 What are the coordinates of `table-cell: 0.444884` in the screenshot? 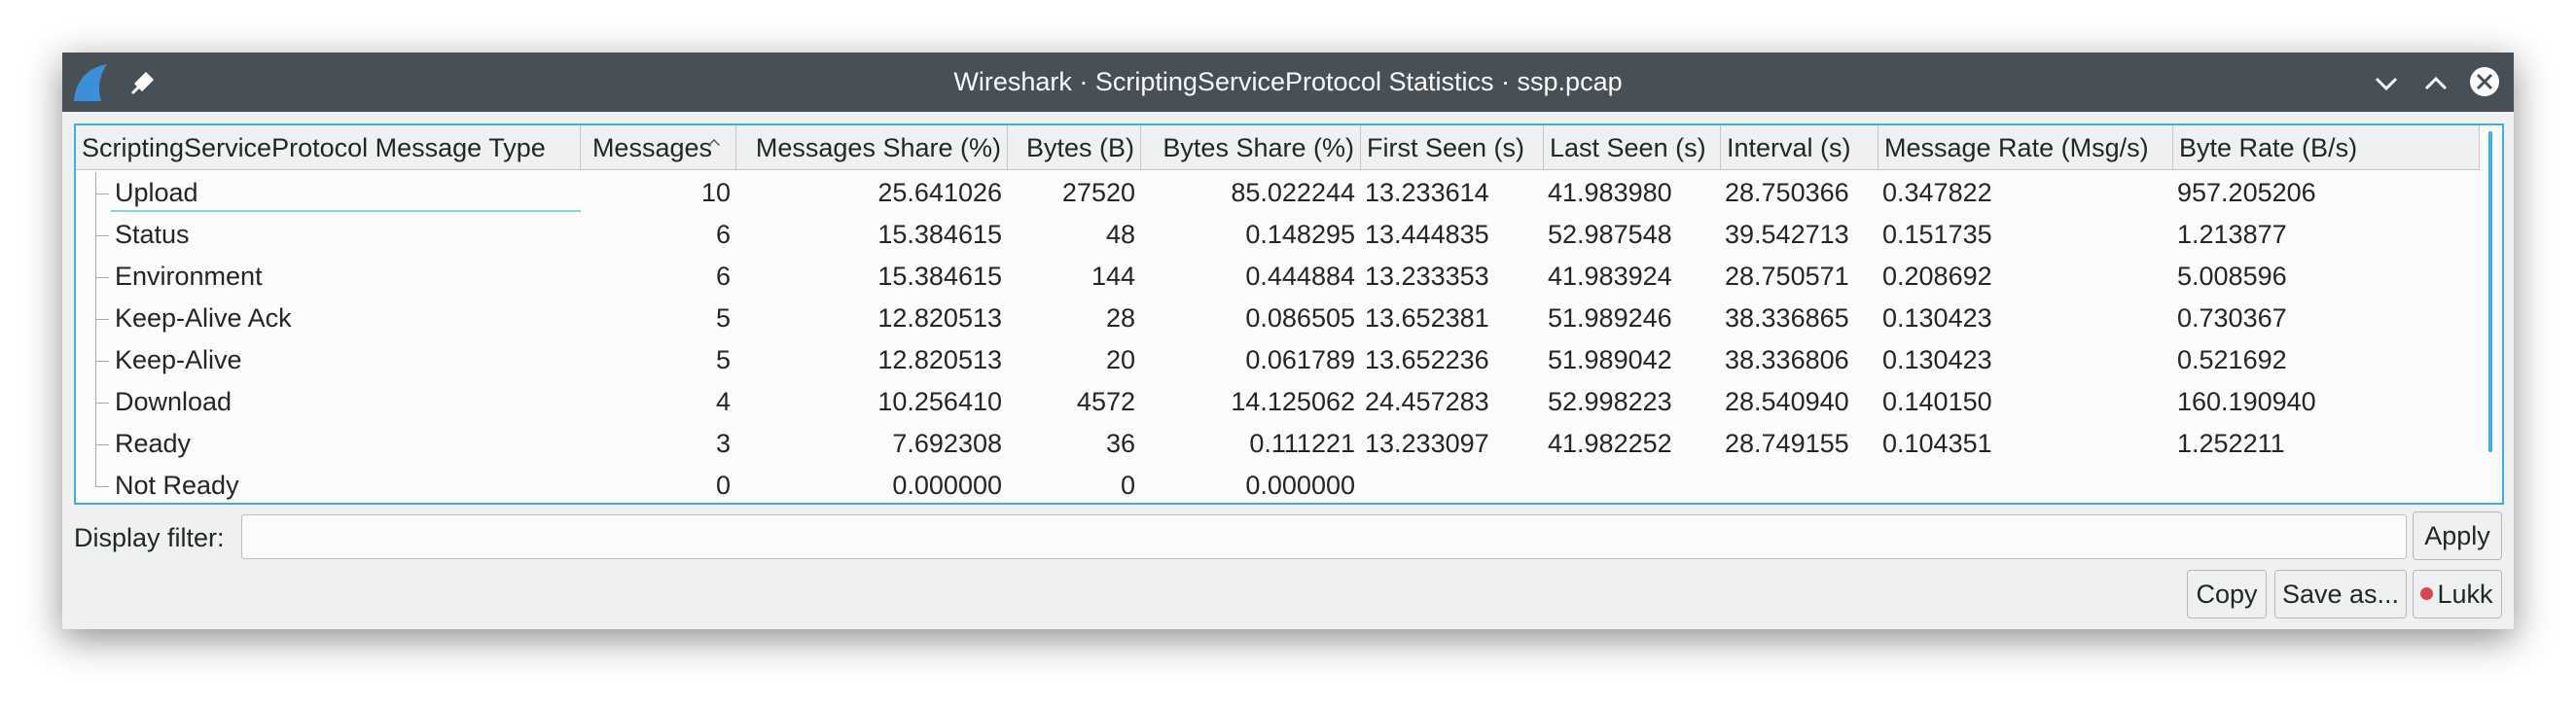 It's located at (1300, 276).